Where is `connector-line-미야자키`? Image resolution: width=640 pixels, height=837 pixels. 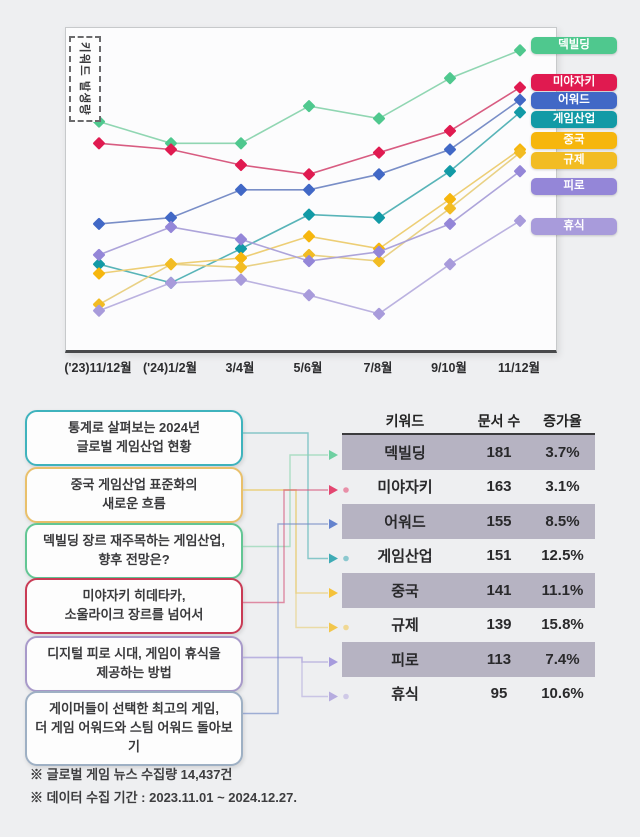 connector-line-미야자키 is located at coordinates (285, 546).